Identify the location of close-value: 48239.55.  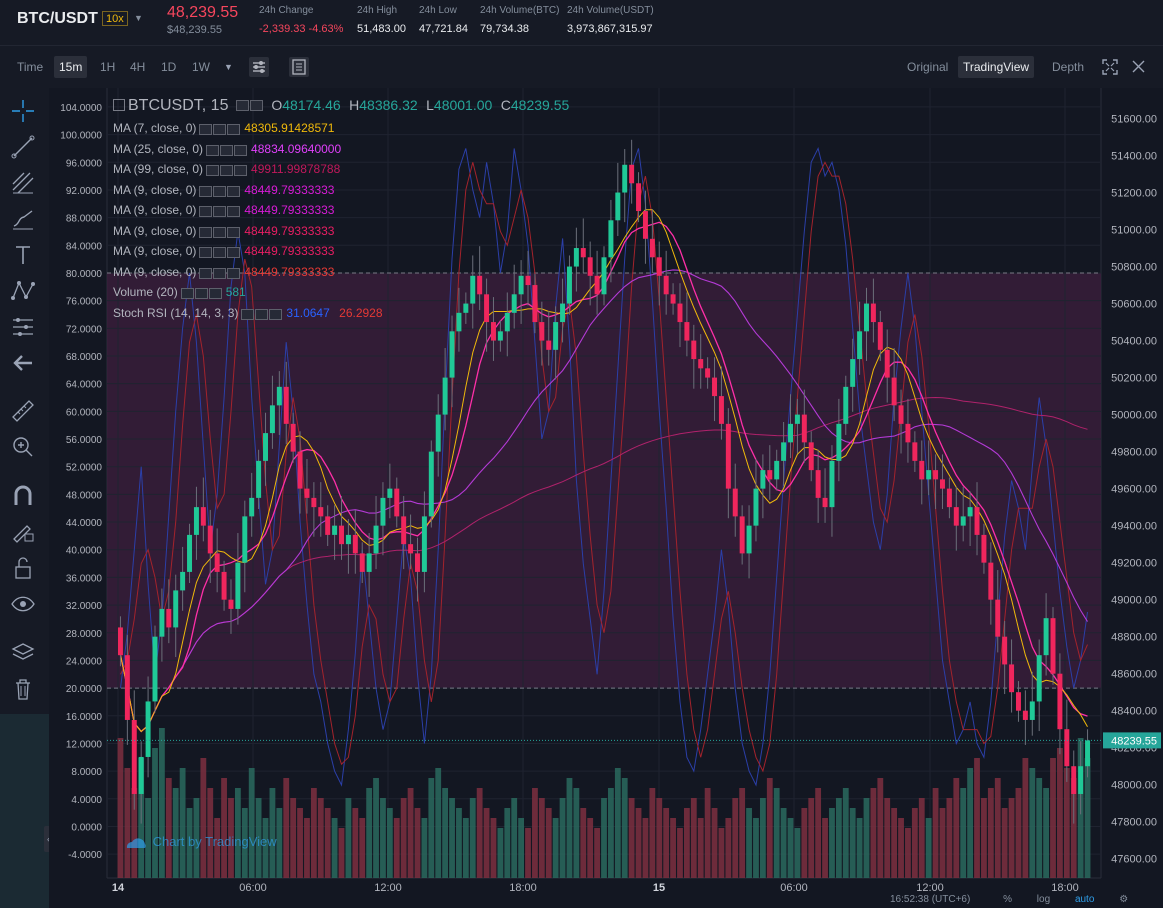
(540, 105).